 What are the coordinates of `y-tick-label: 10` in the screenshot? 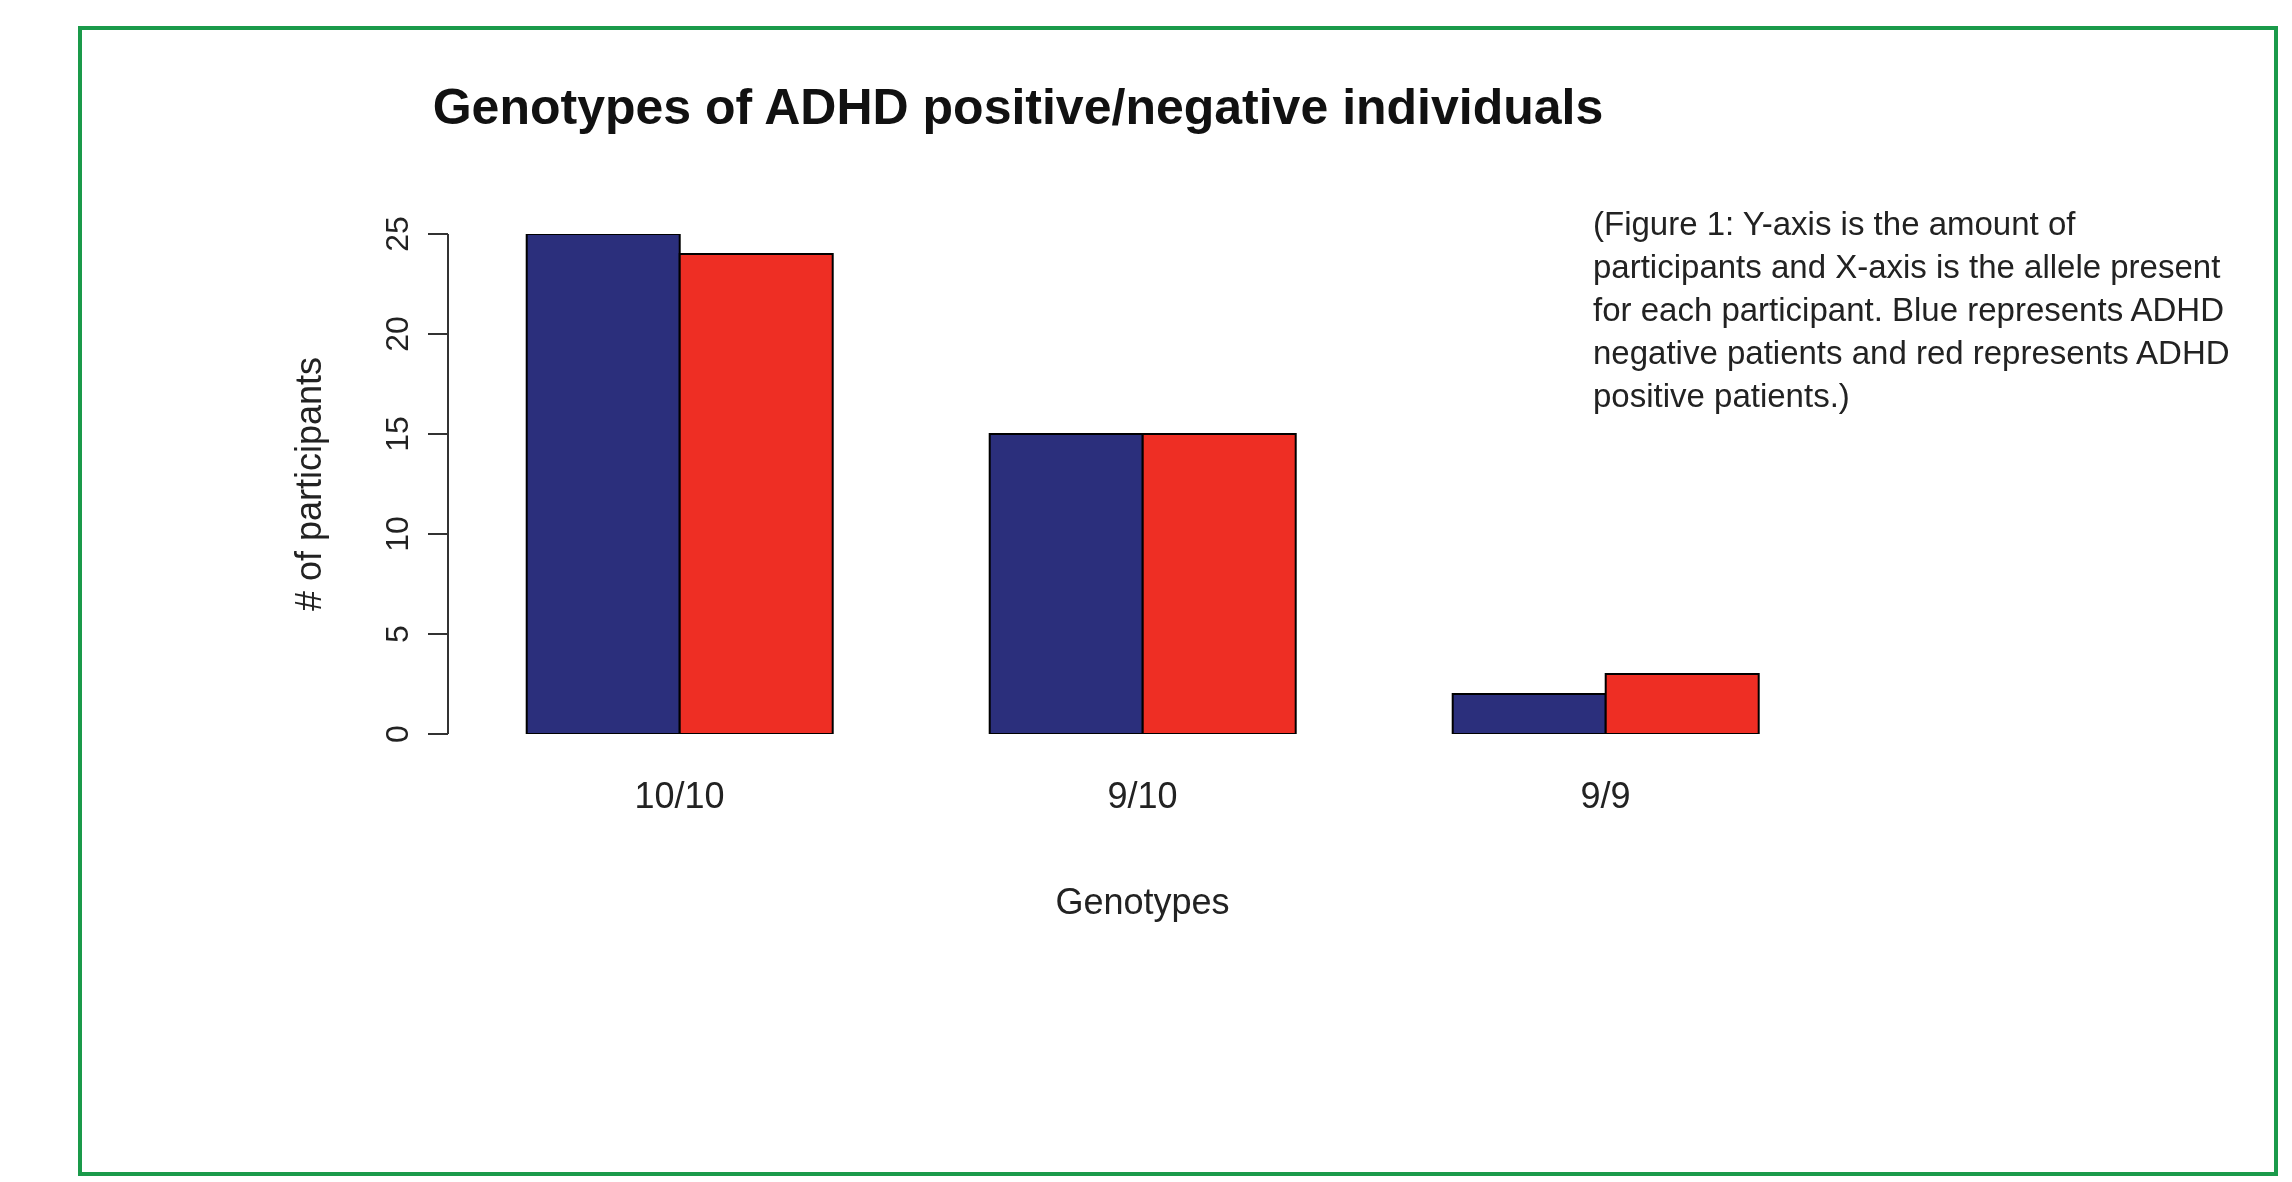 It's located at (397, 534).